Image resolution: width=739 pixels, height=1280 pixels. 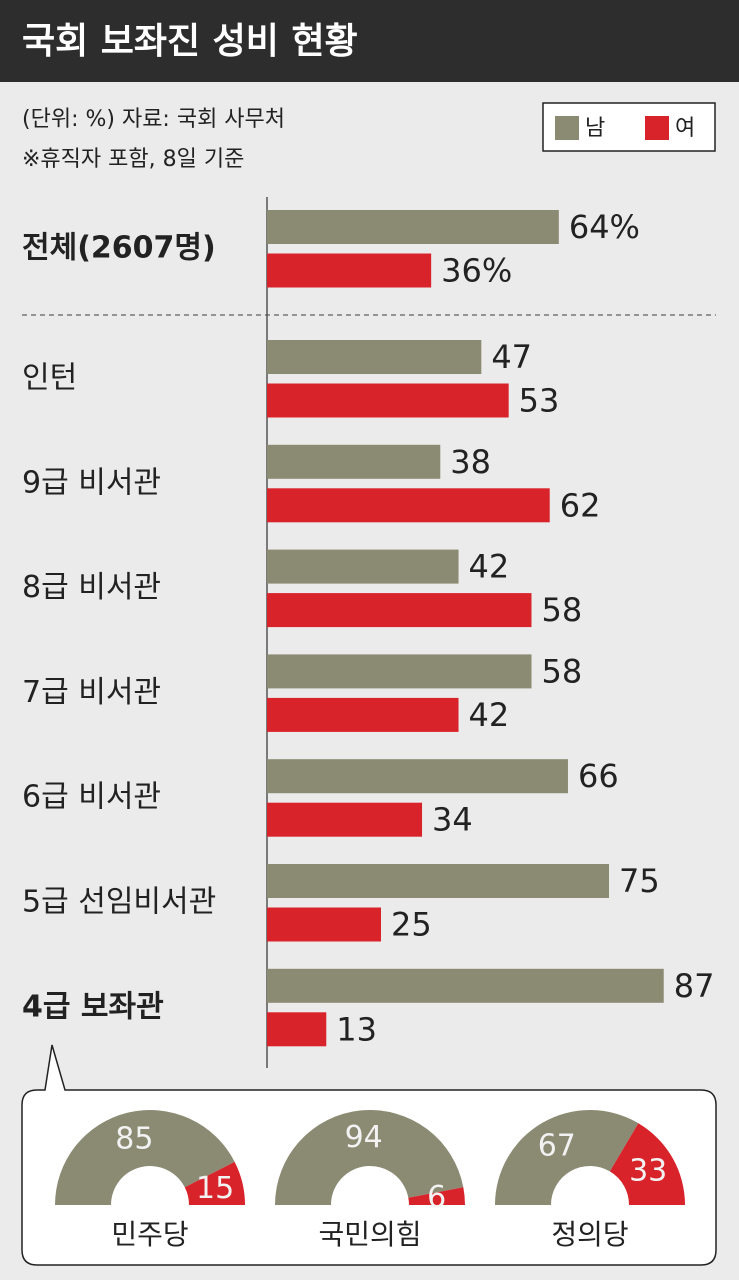 What do you see at coordinates (452, 820) in the screenshot?
I see `value-label: 34` at bounding box center [452, 820].